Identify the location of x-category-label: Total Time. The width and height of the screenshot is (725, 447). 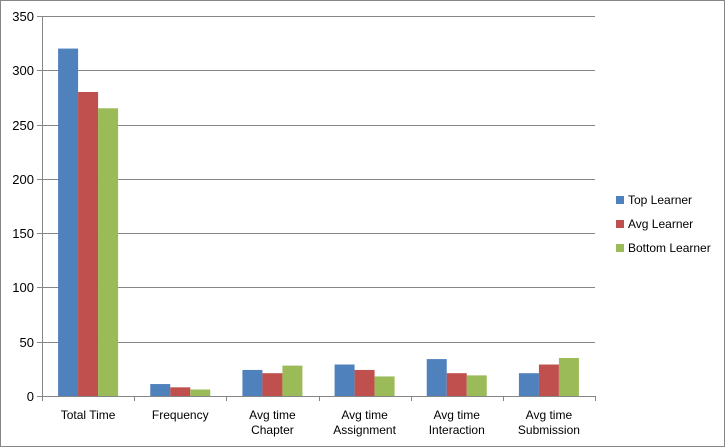
(88, 415).